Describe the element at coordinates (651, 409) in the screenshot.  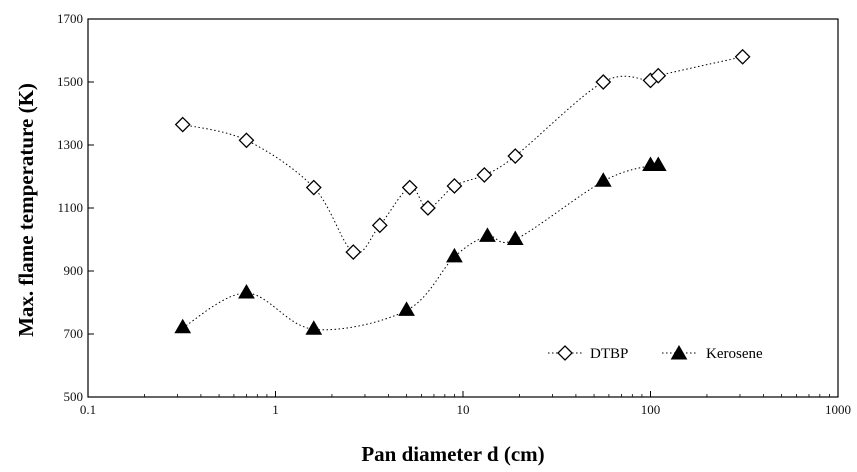
I see `x-tick-label: 100` at that location.